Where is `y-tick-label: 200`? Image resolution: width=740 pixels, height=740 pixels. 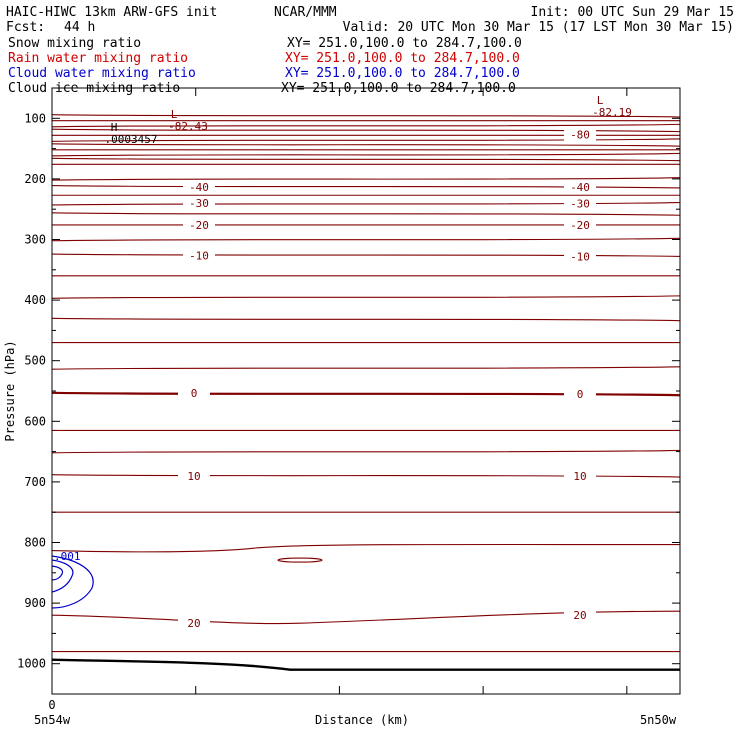 y-tick-label: 200 is located at coordinates (35, 179).